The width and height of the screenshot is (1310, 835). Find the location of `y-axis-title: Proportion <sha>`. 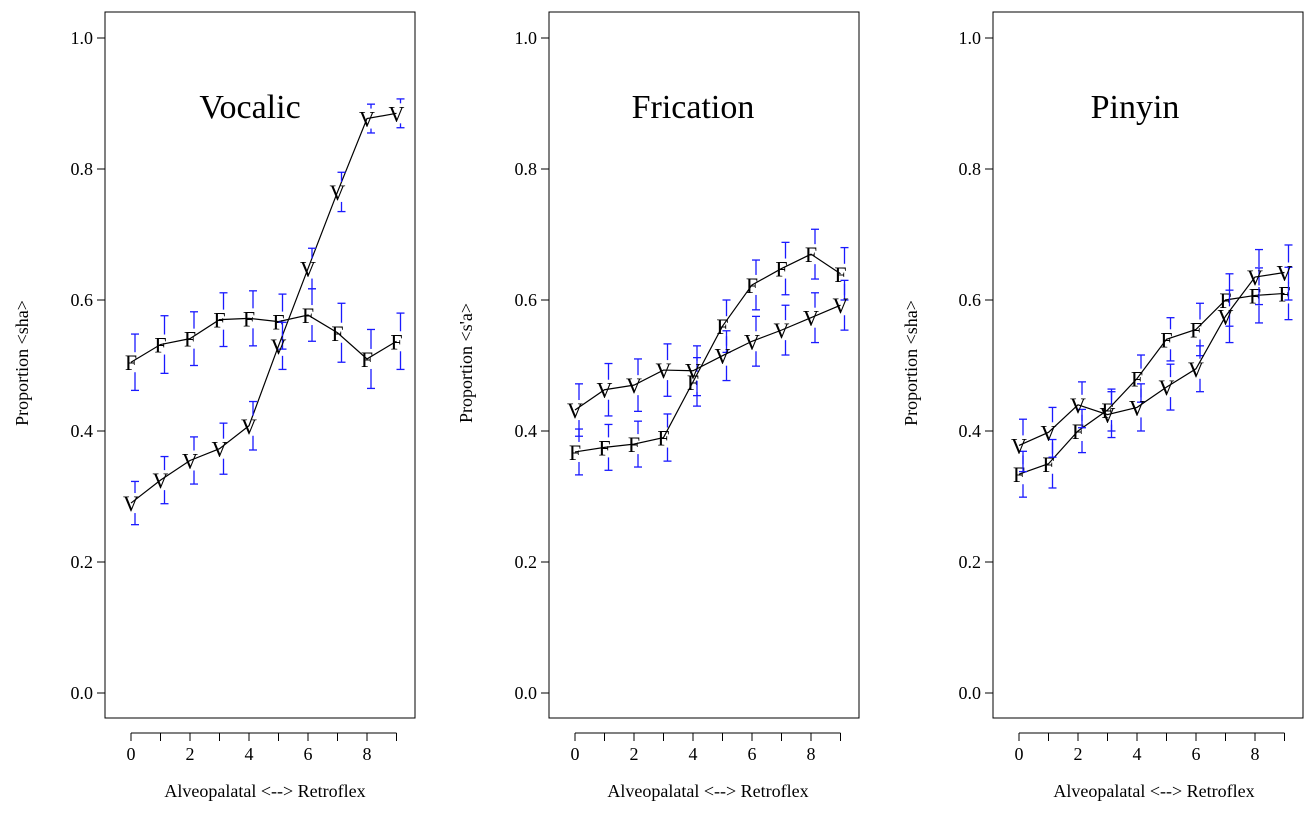

y-axis-title: Proportion <sha> is located at coordinates (22, 363).